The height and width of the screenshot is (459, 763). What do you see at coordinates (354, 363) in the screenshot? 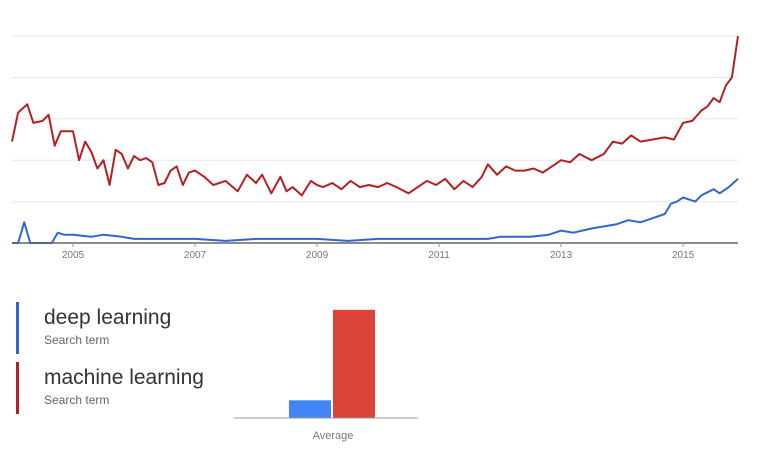
I see `average-bar-machine-learning` at bounding box center [354, 363].